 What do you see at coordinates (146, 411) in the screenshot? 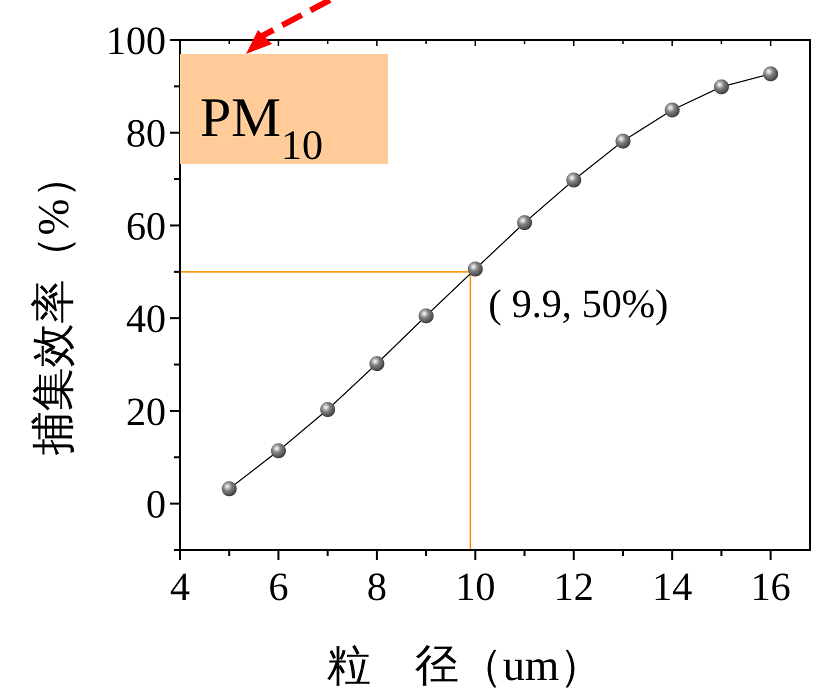
I see `y-tick-label: 20` at bounding box center [146, 411].